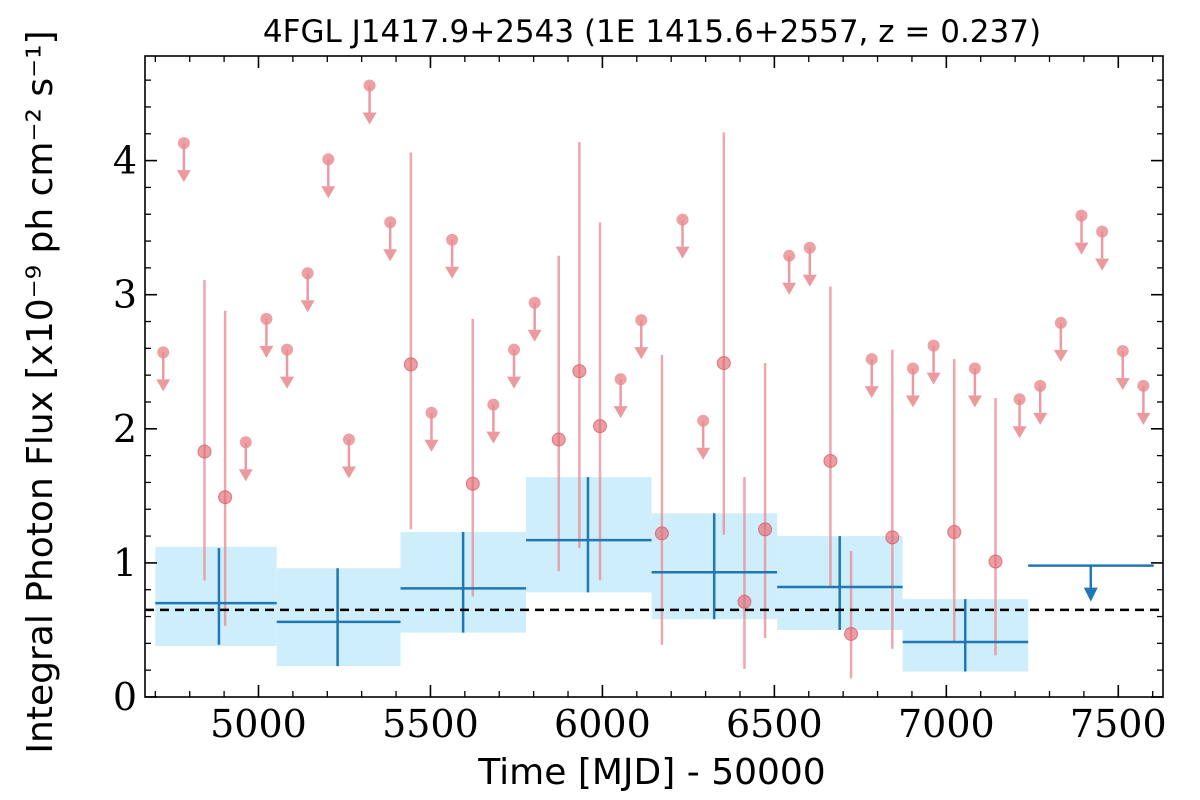  What do you see at coordinates (430, 724) in the screenshot?
I see `x-tick-label: 5500` at bounding box center [430, 724].